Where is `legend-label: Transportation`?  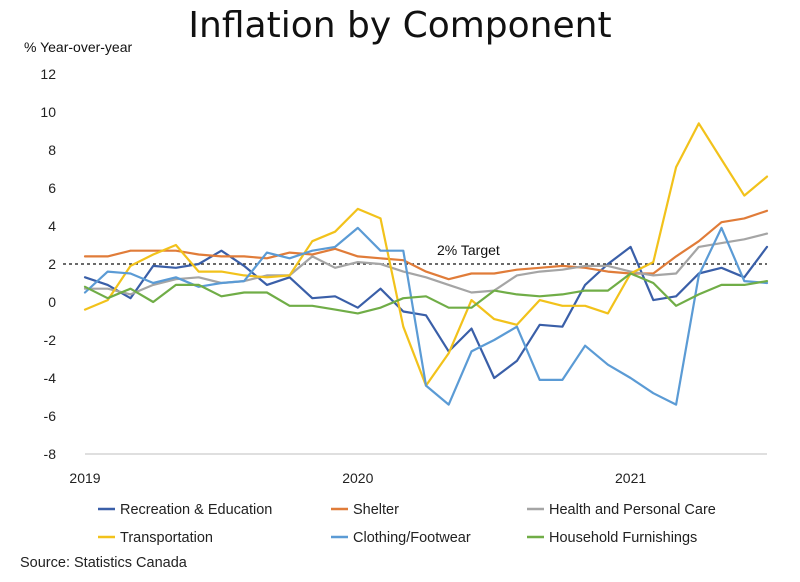 legend-label: Transportation is located at coordinates (166, 538).